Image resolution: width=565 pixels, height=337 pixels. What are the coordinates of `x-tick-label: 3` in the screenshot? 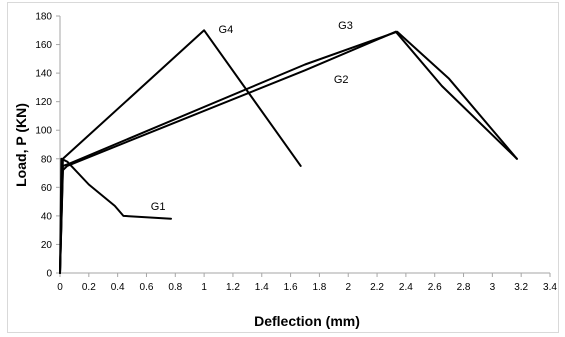 It's located at (493, 287).